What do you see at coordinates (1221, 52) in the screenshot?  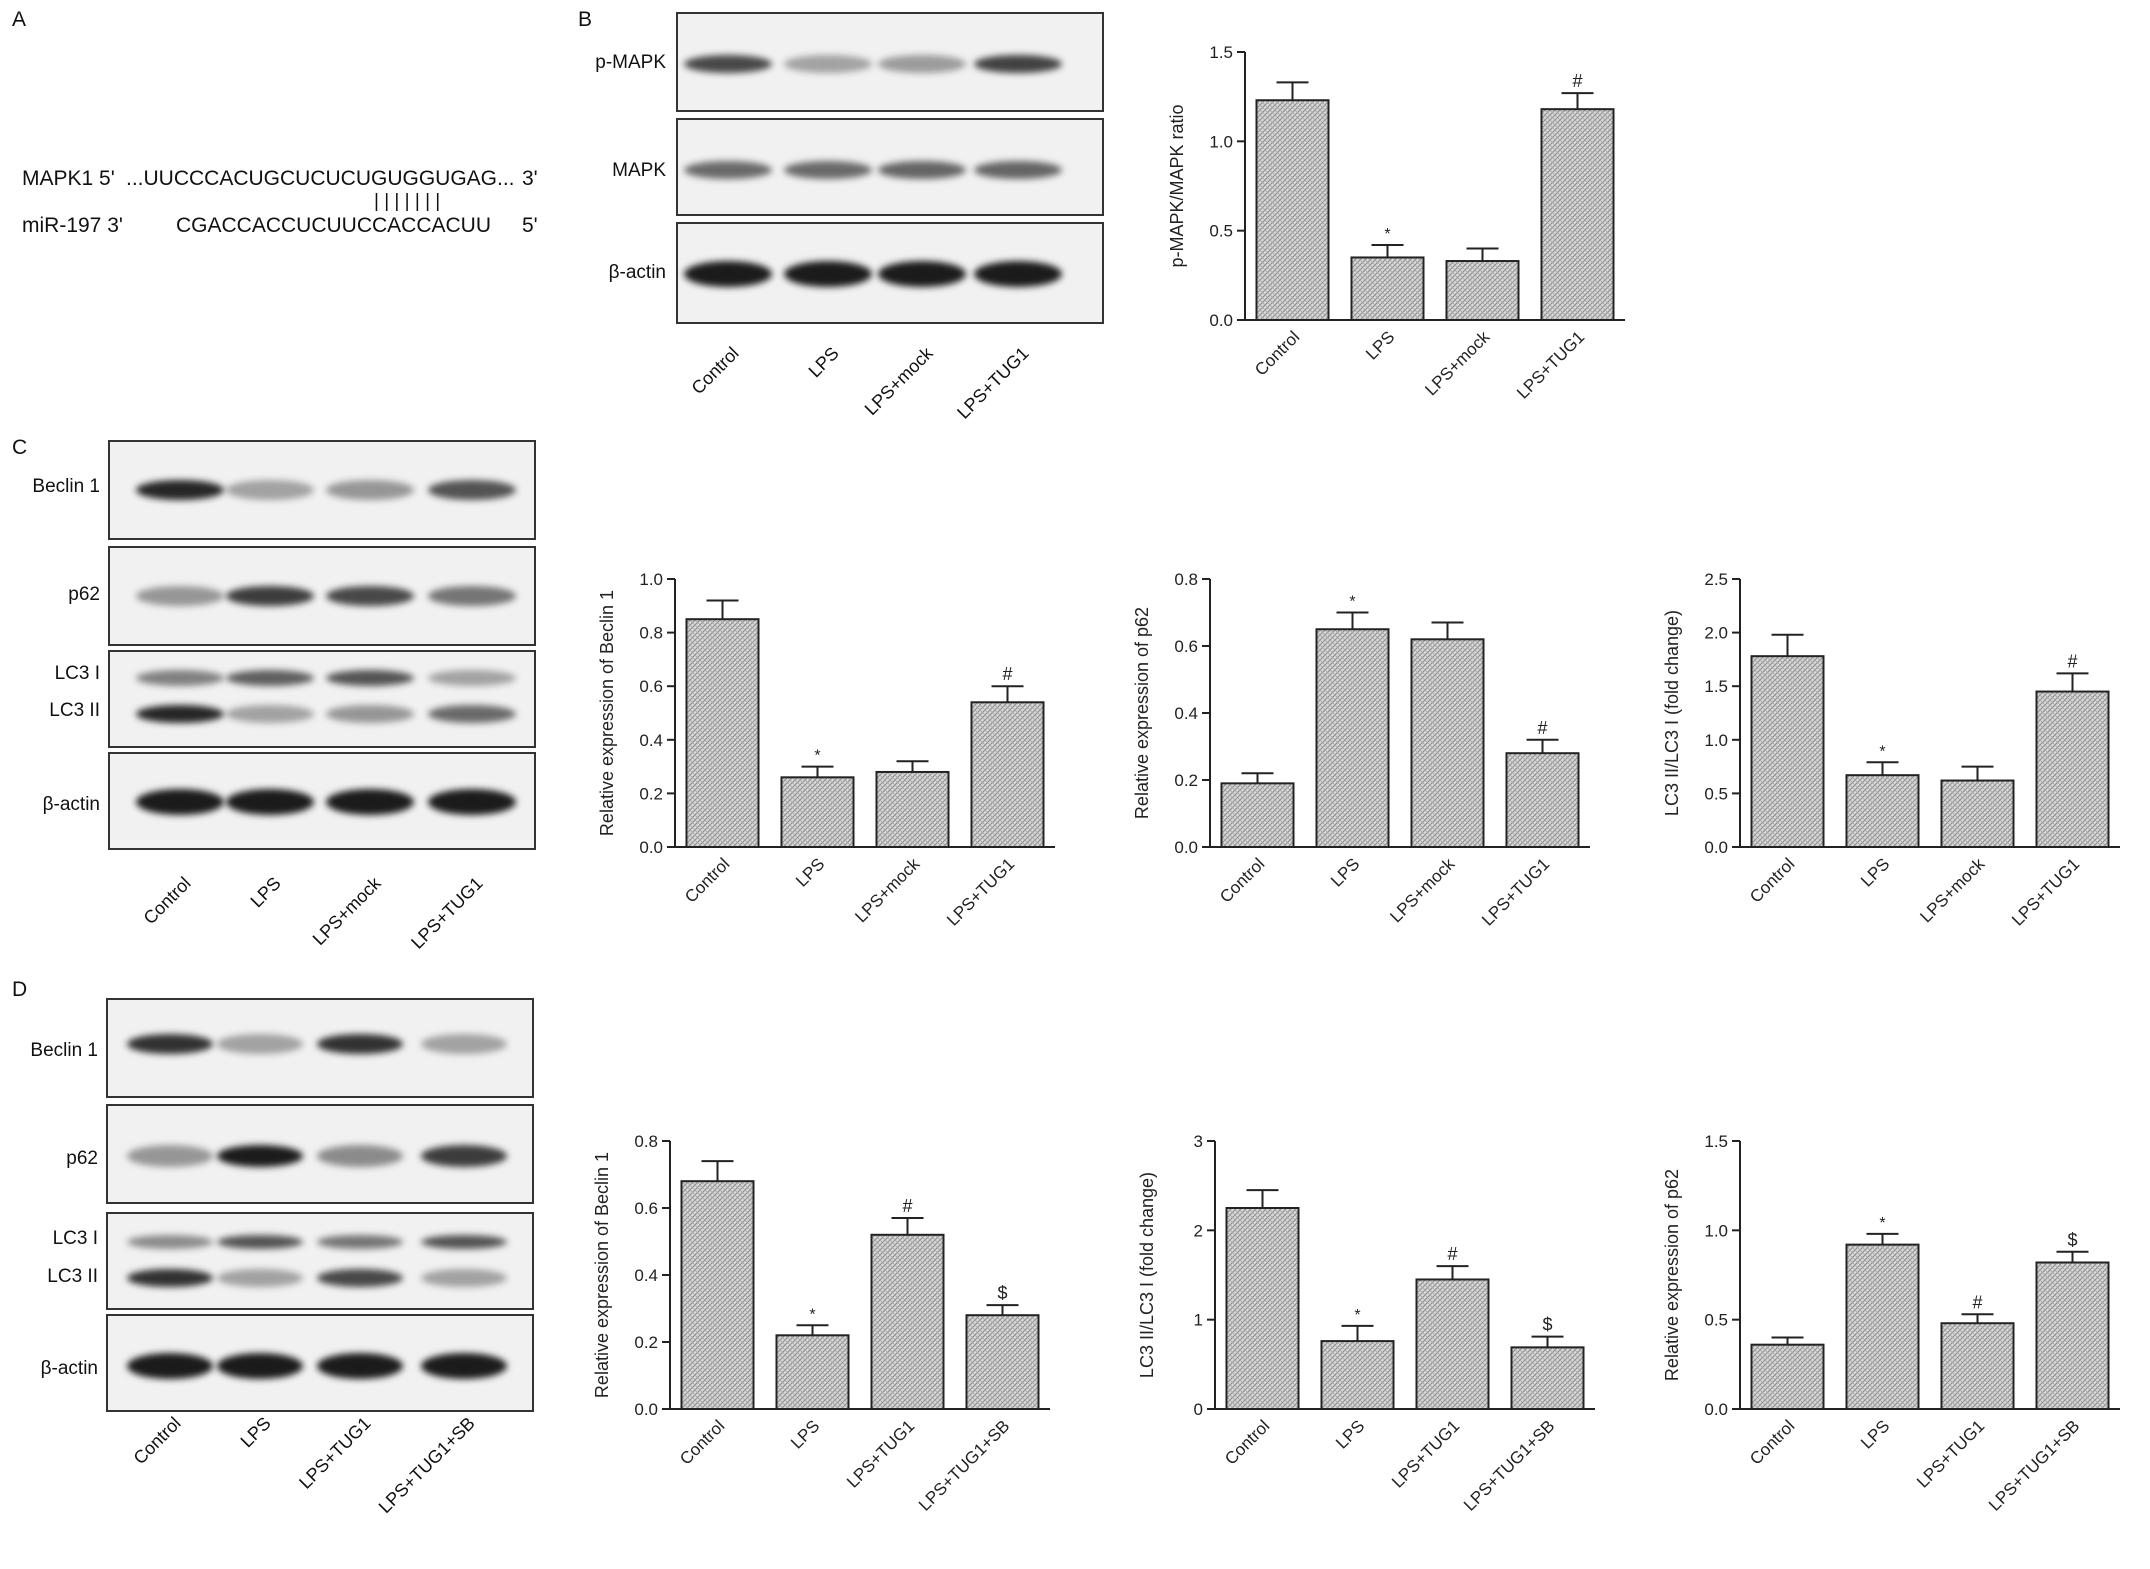 I see `y-tick-label: 1.5` at bounding box center [1221, 52].